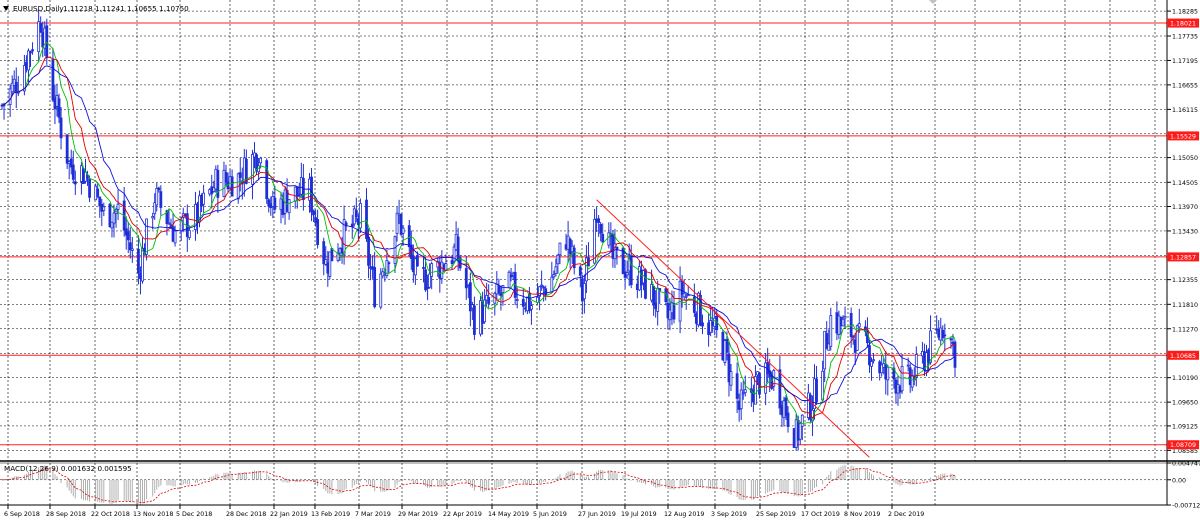  I want to click on date-tick-label: 6 Sep 2018, so click(22, 514).